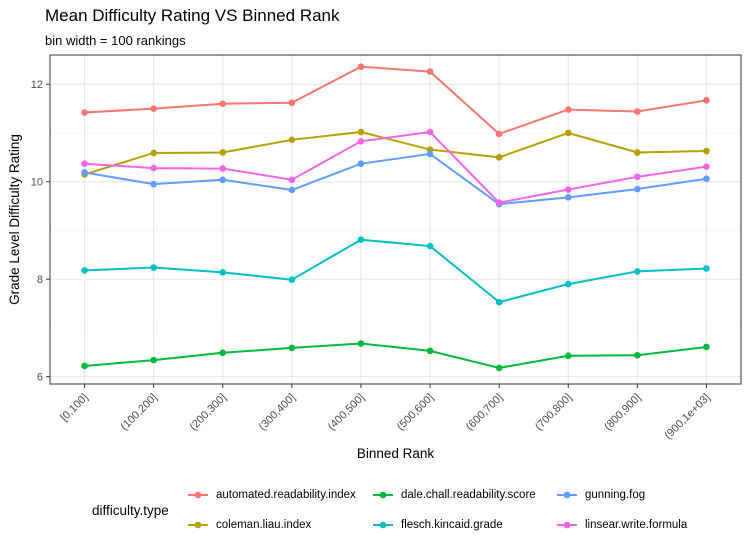 The height and width of the screenshot is (550, 750). Describe the element at coordinates (395, 355) in the screenshot. I see `series-line-dale.chall.readability.score` at that location.